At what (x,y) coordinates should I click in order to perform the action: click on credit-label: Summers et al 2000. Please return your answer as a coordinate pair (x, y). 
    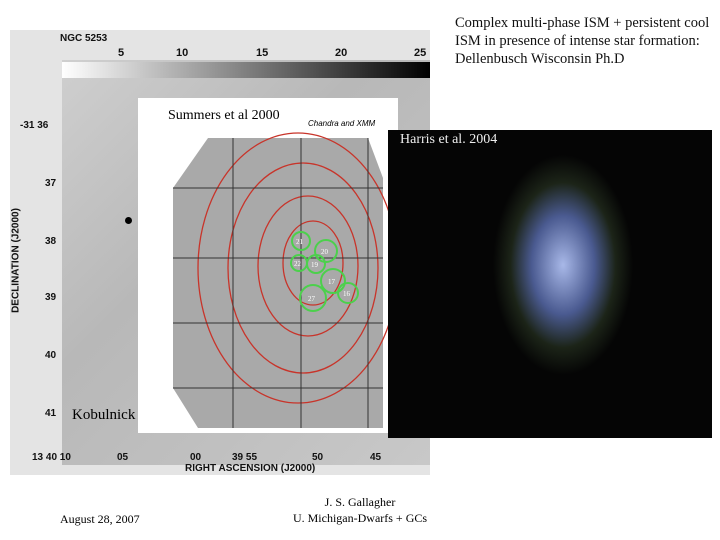
    Looking at the image, I should click on (224, 115).